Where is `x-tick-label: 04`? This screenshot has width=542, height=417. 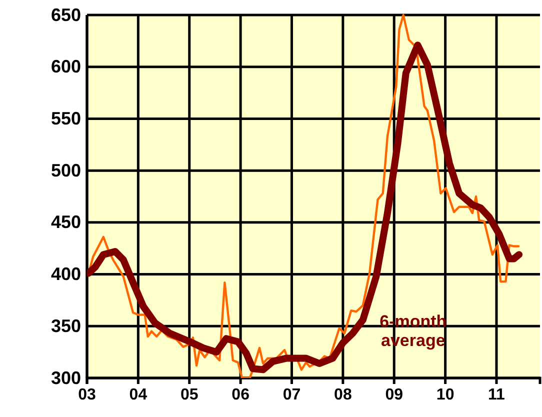 x-tick-label: 04 is located at coordinates (138, 395).